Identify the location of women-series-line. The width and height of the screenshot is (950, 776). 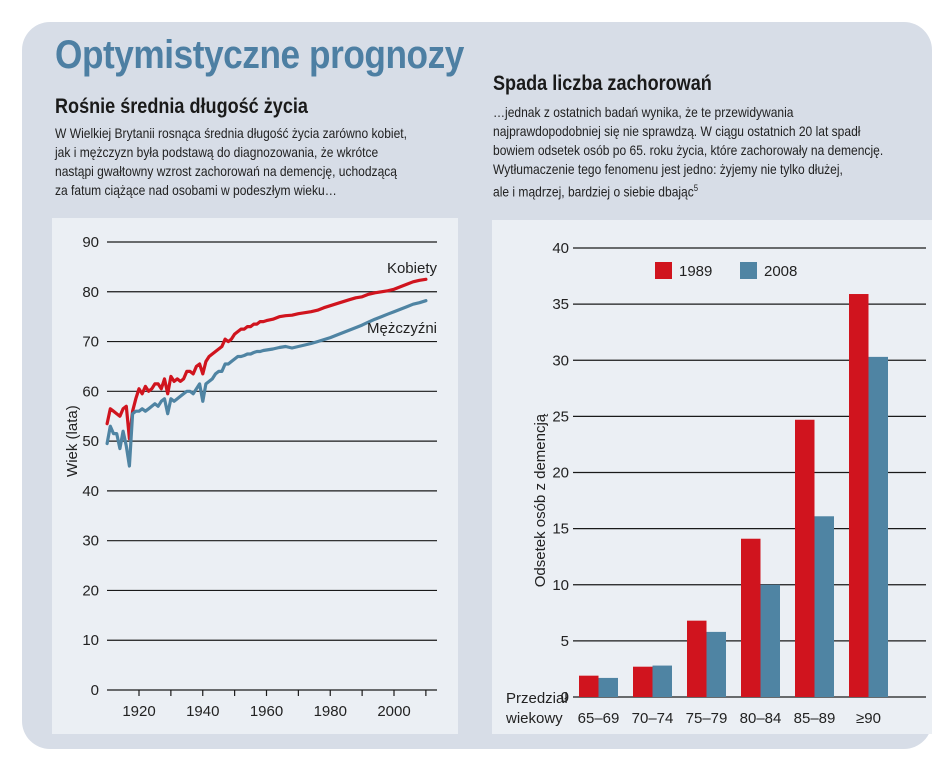
(266, 359).